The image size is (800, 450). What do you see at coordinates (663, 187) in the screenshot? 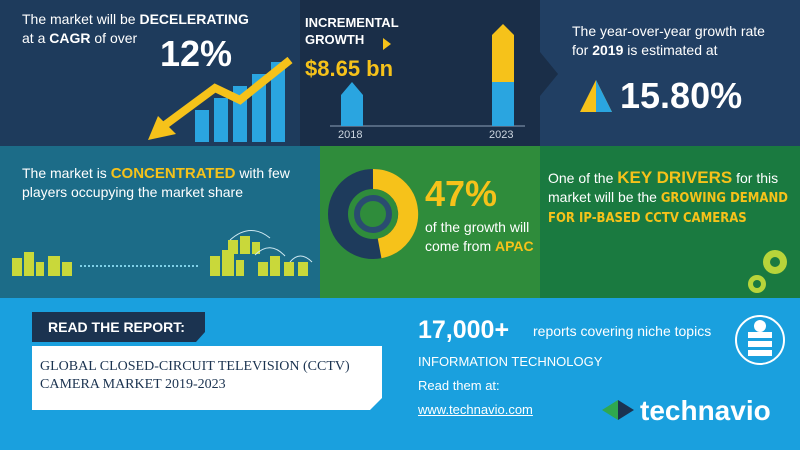
I see `text: for this market will be the` at bounding box center [663, 187].